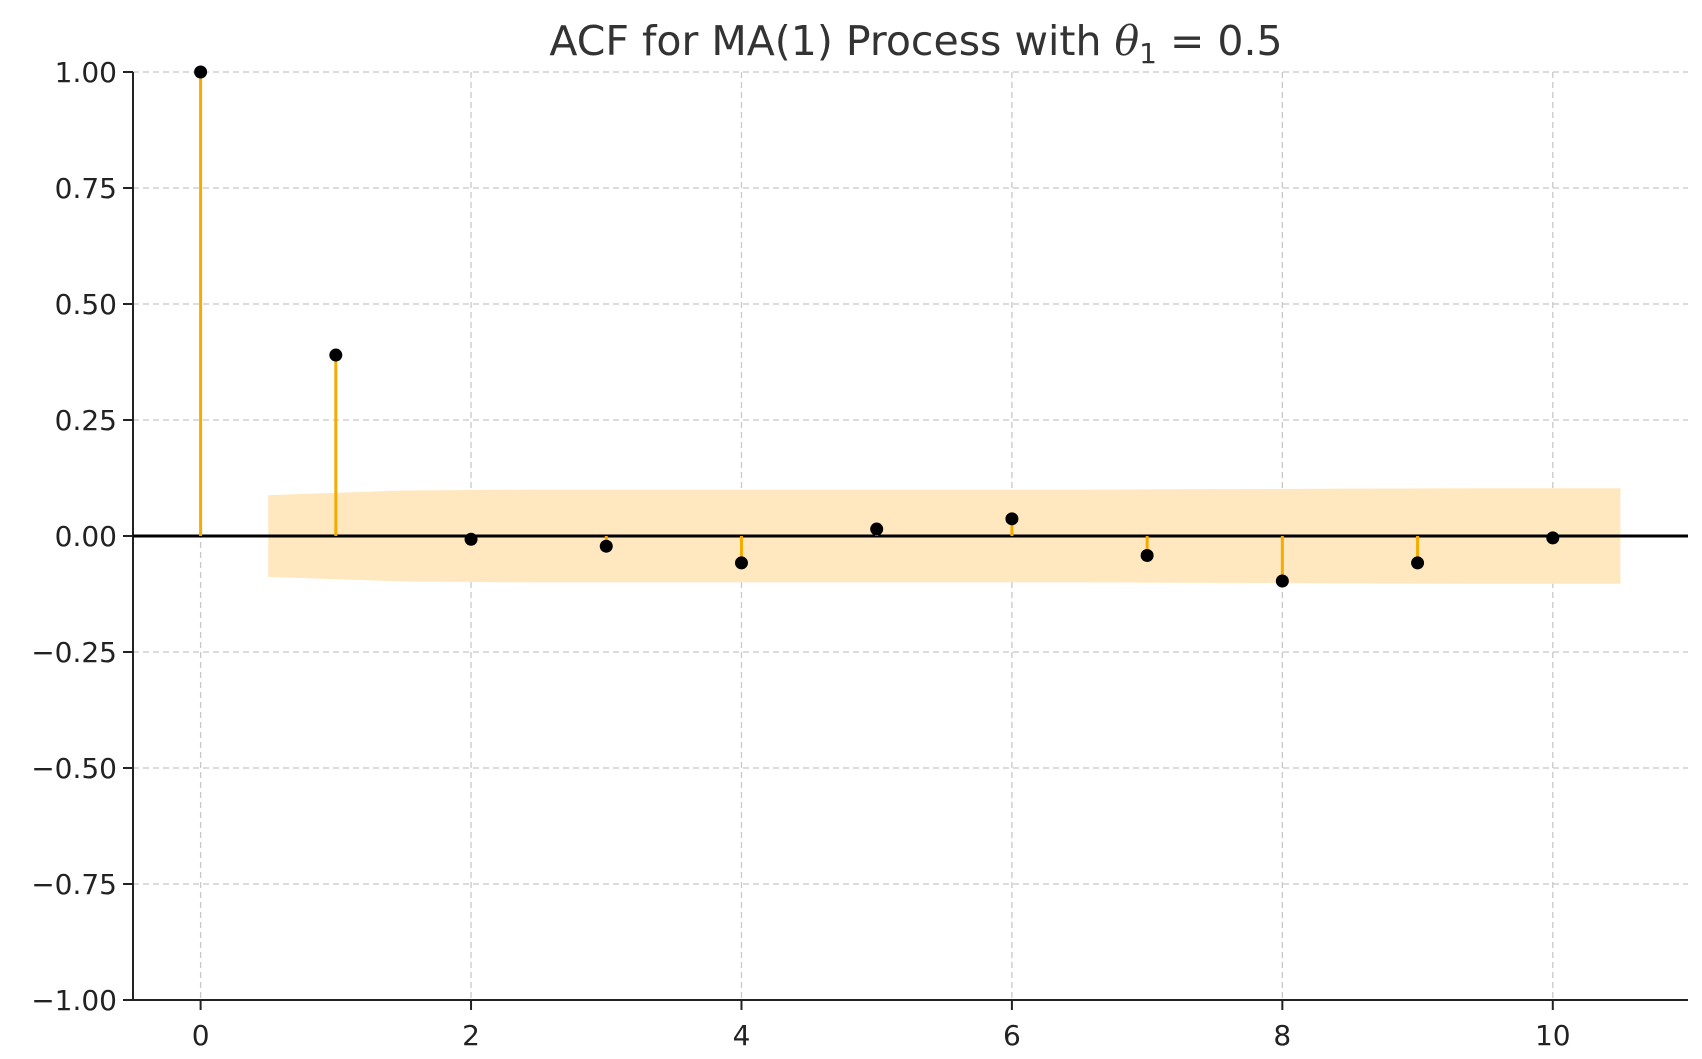 Image resolution: width=1702 pixels, height=1059 pixels. What do you see at coordinates (86, 304) in the screenshot?
I see `y-tick-label-2: 0.50` at bounding box center [86, 304].